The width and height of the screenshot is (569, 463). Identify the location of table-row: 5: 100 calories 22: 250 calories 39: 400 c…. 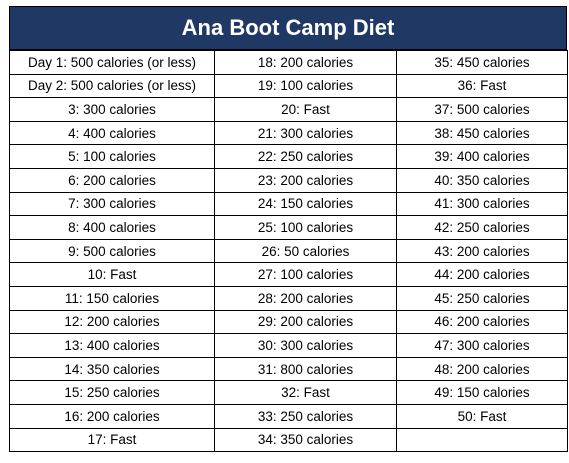
(288, 156).